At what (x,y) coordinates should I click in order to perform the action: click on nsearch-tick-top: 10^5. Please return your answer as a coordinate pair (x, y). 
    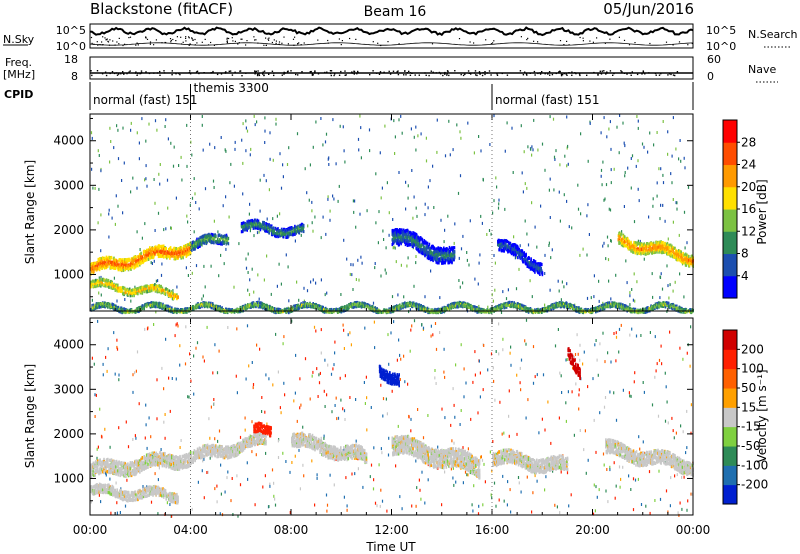
    Looking at the image, I should click on (721, 30).